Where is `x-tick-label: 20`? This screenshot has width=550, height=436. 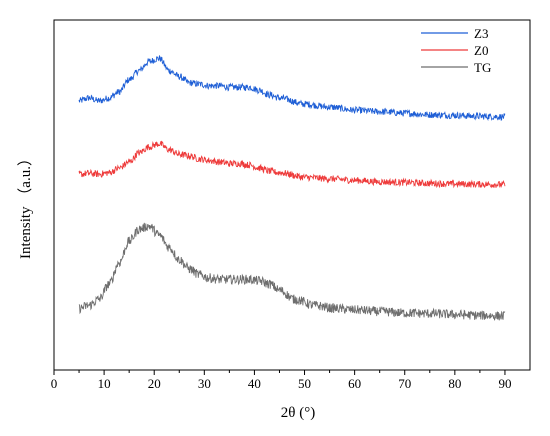
x-tick-label: 20 is located at coordinates (154, 383).